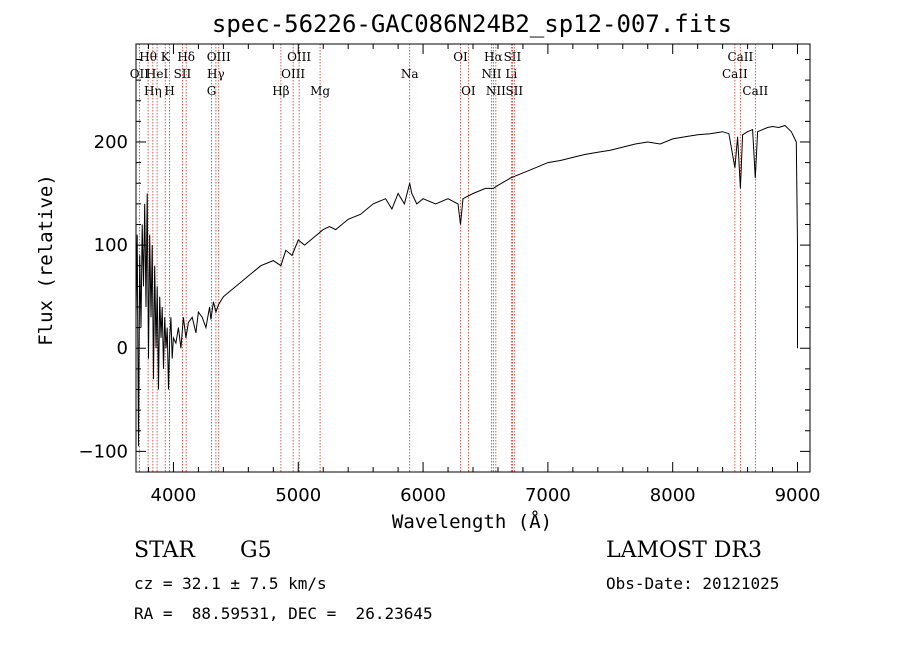 The height and width of the screenshot is (649, 900). Describe the element at coordinates (169, 91) in the screenshot. I see `line-label: H` at that location.